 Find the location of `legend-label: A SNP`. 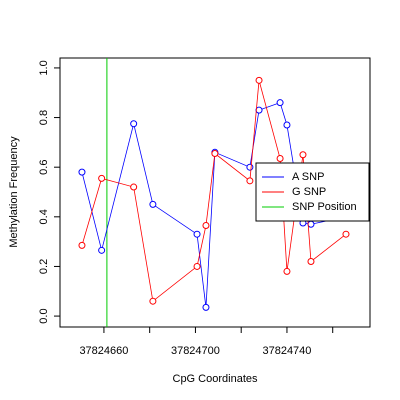

legend-label: A SNP is located at coordinates (308, 177).